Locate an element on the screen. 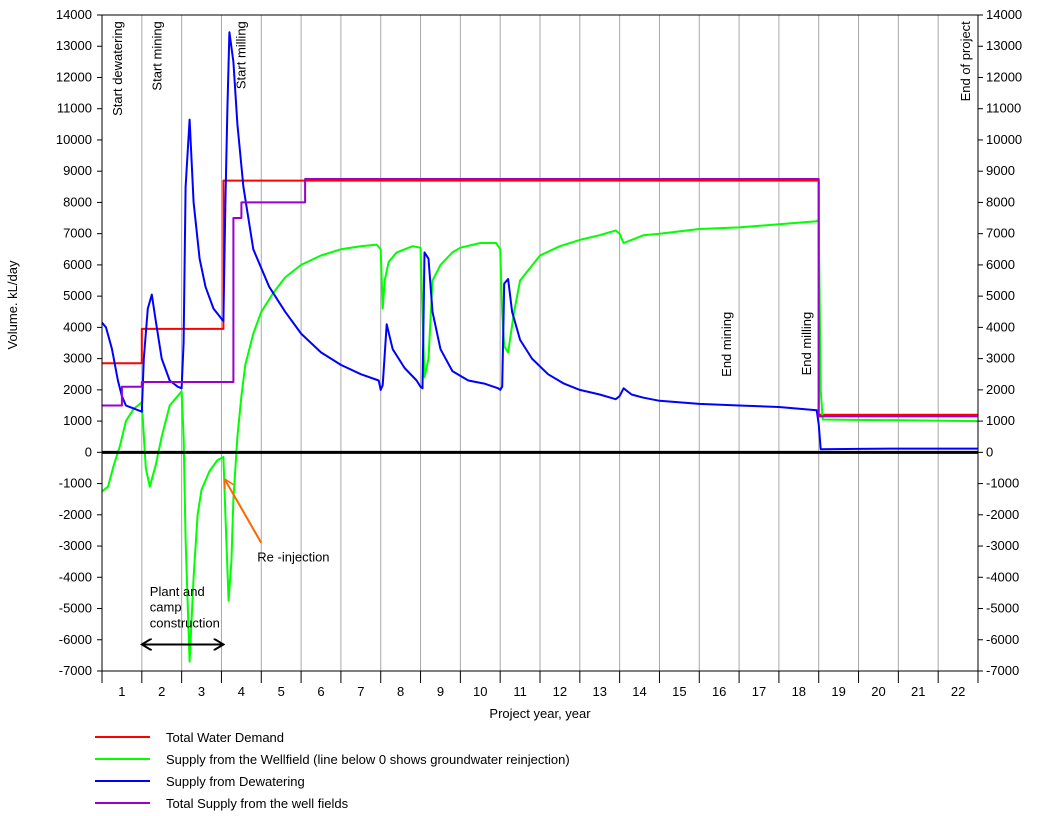  x-tick-label: 9 is located at coordinates (440, 691).